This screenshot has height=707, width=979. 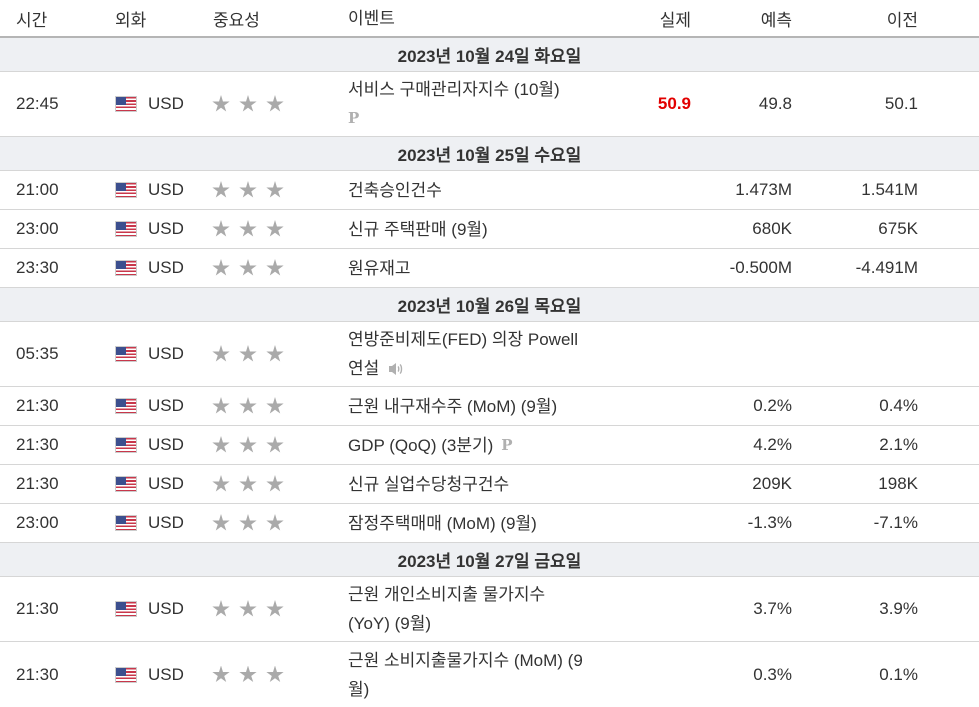 I want to click on table-row: 05:35 USD 연방준비제도(FED) 의장 Powell 연설, so click(x=489, y=354).